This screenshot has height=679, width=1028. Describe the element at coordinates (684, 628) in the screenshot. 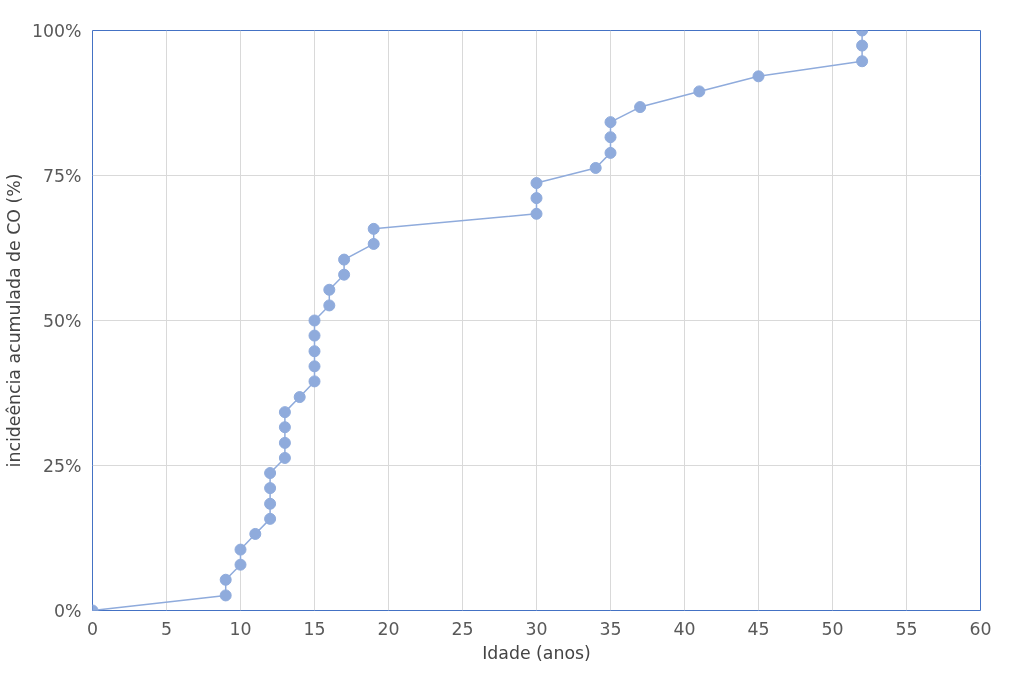

I see `x-tick-label: 40` at that location.